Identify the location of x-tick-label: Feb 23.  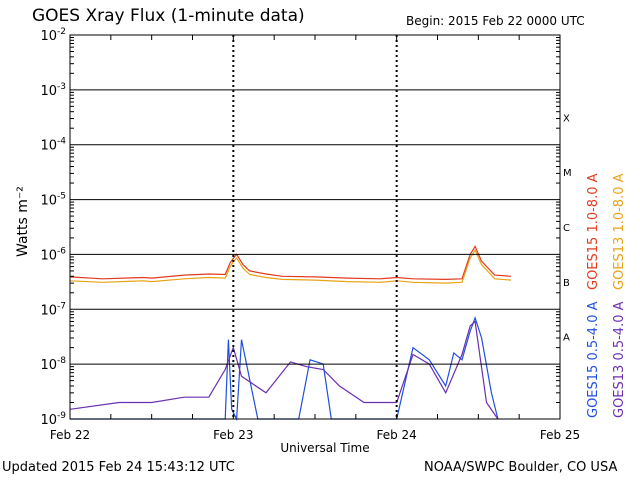
(233, 435).